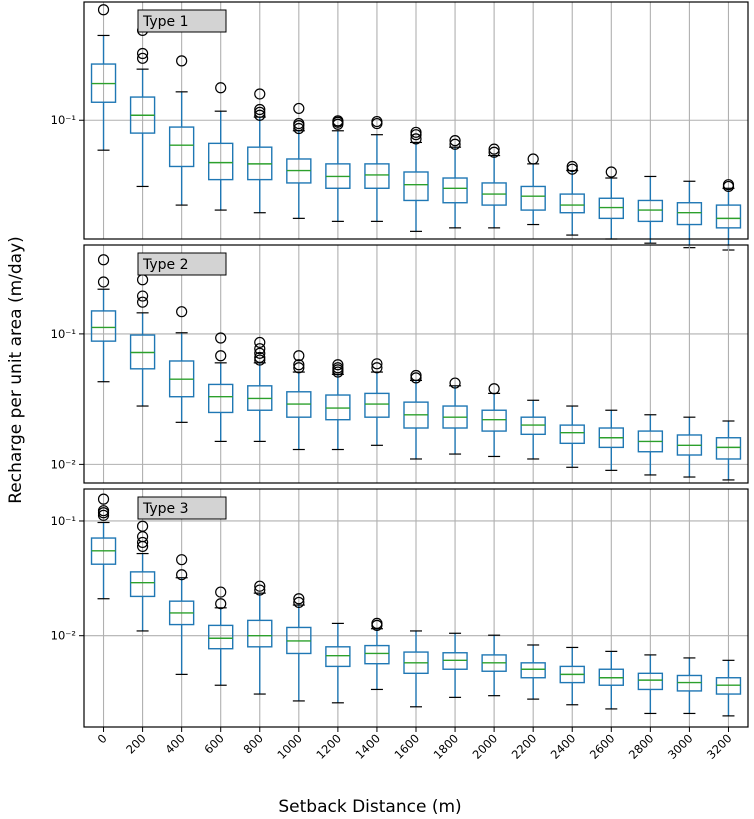 Image resolution: width=754 pixels, height=819 pixels. Describe the element at coordinates (485, 746) in the screenshot. I see `x-tick-label: 2000` at that location.